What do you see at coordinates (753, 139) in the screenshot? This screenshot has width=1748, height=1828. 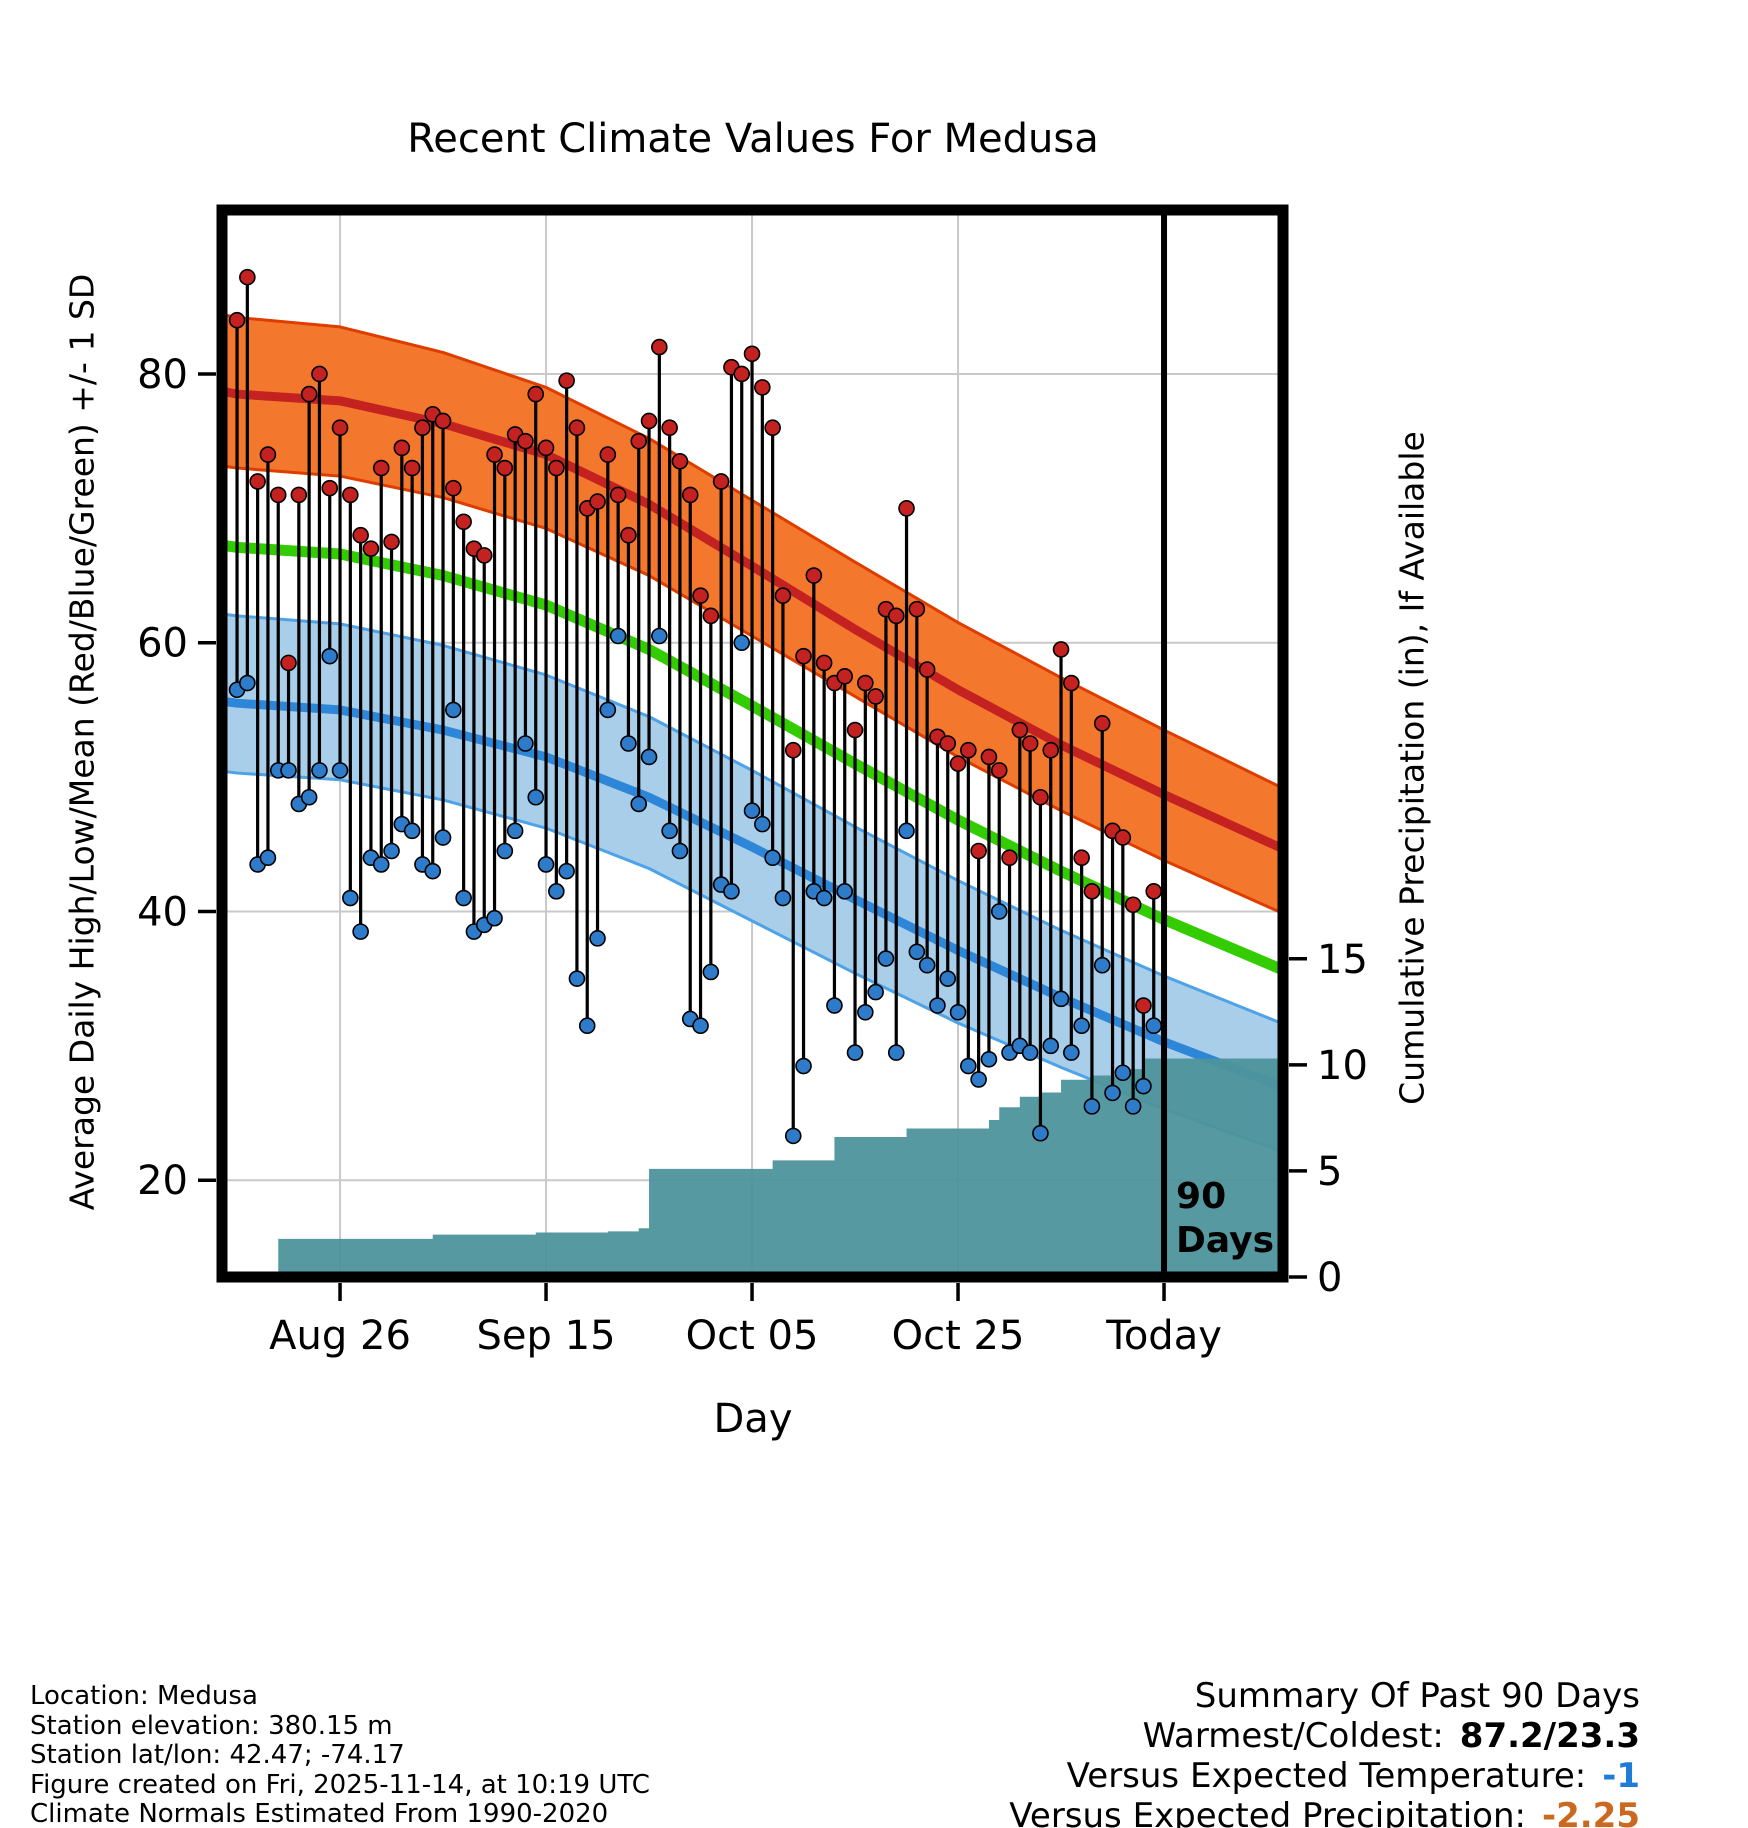 I see `chart-title: Recent Climate Values For Medusa` at bounding box center [753, 139].